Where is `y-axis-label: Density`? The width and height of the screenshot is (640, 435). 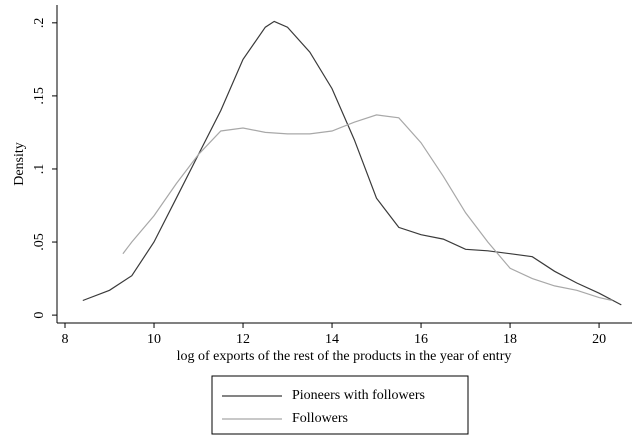
y-axis-label: Density is located at coordinates (19, 164).